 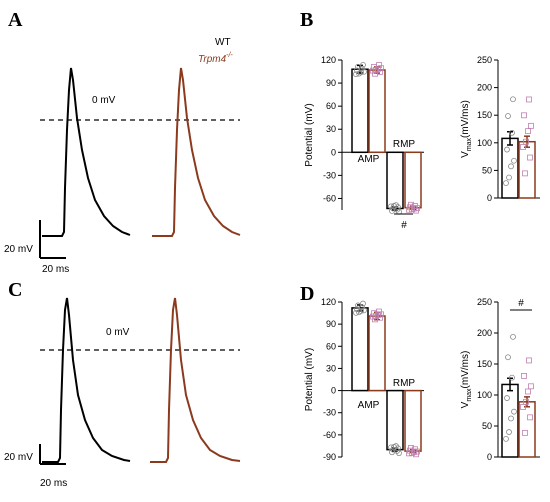 What do you see at coordinates (104, 100) in the screenshot?
I see `zero-mv-label-a: 0 mV` at bounding box center [104, 100].